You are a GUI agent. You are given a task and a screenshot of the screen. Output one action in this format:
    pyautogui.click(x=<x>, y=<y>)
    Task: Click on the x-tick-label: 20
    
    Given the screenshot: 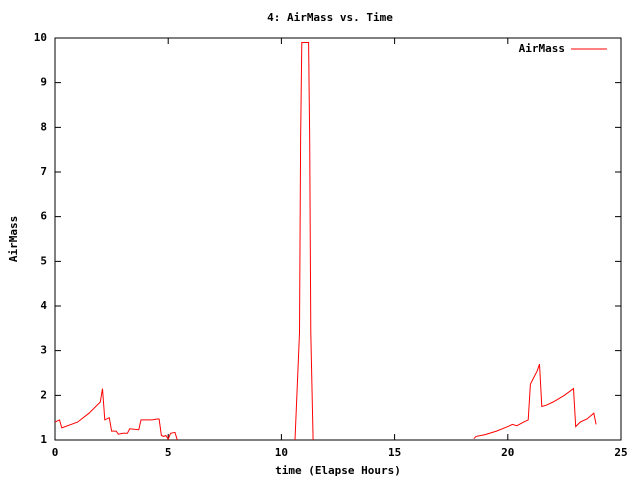 What is the action you would take?
    pyautogui.click(x=507, y=452)
    